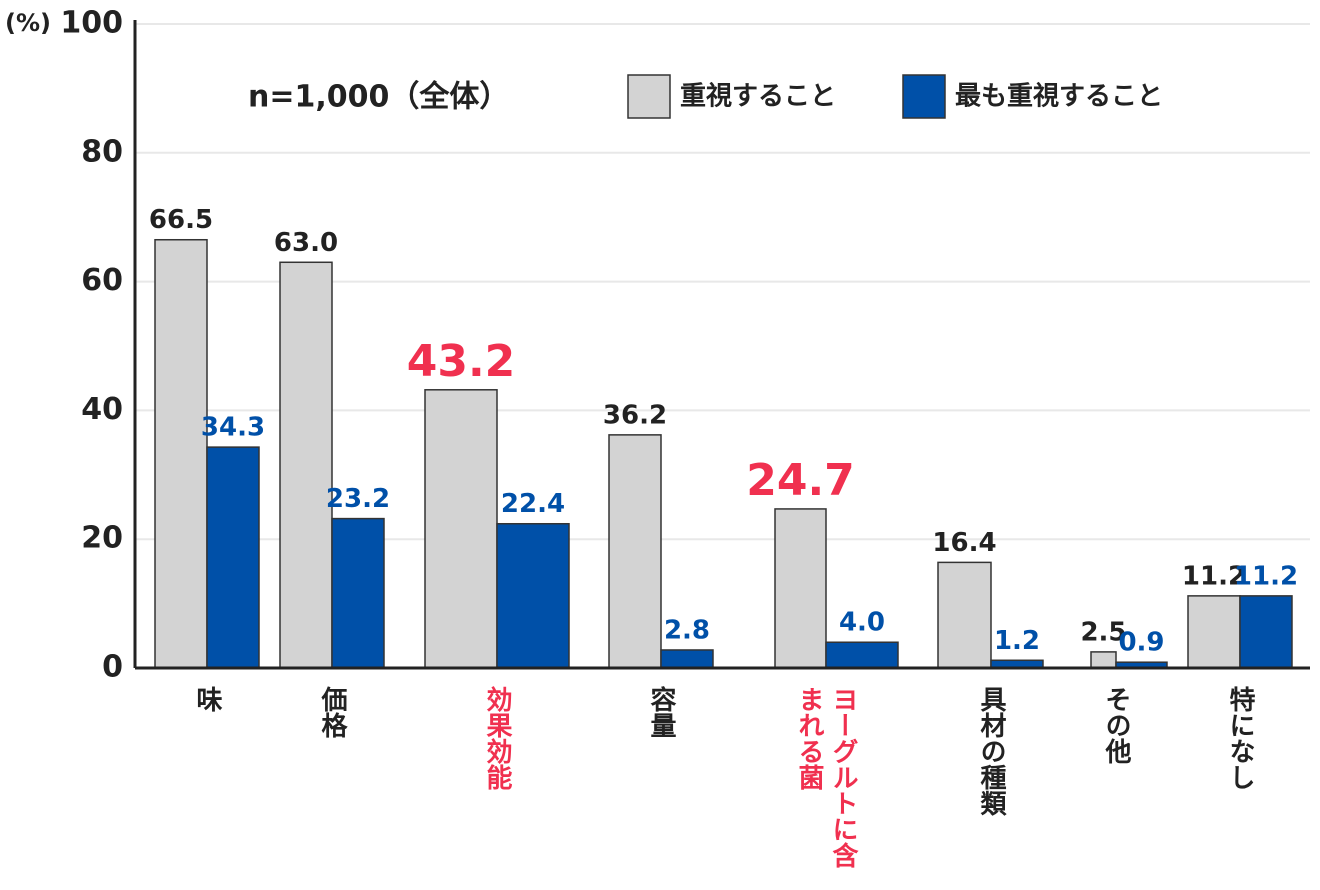 The height and width of the screenshot is (890, 1320). What do you see at coordinates (91, 23) in the screenshot?
I see `y-tick-label: 100` at bounding box center [91, 23].